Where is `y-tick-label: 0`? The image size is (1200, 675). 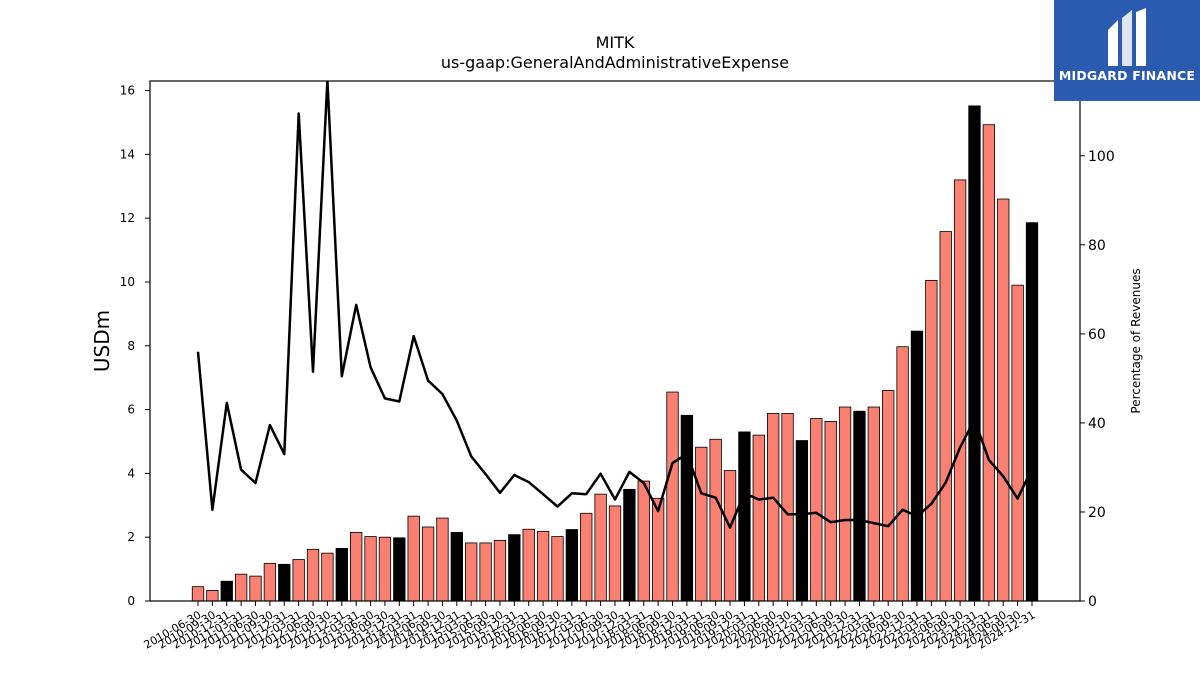
y-tick-label: 0 is located at coordinates (131, 601).